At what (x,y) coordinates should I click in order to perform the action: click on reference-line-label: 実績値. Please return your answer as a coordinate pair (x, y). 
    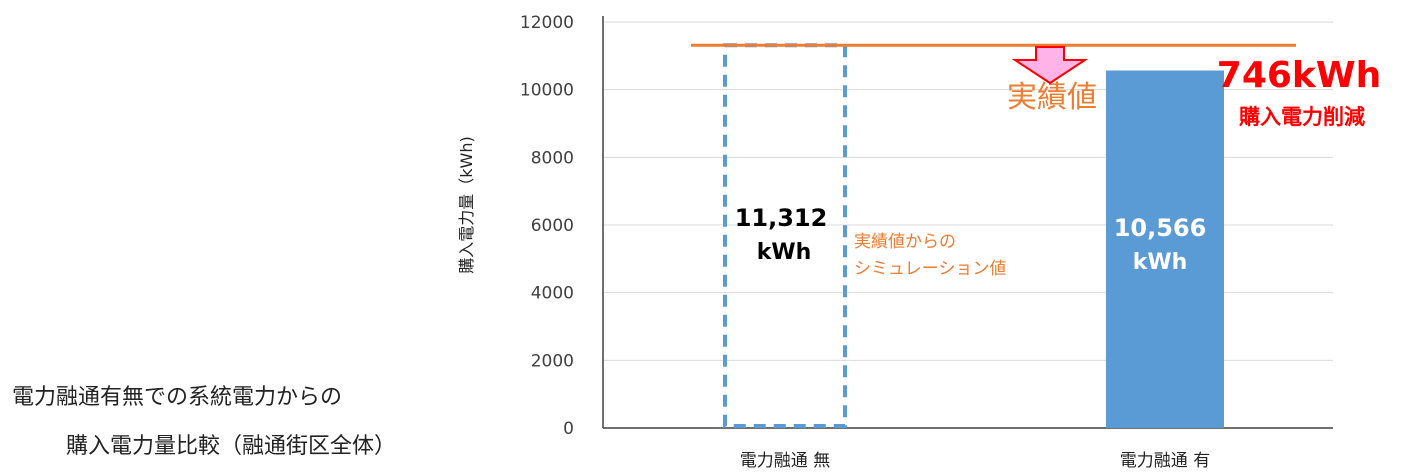
    Looking at the image, I should click on (1052, 97).